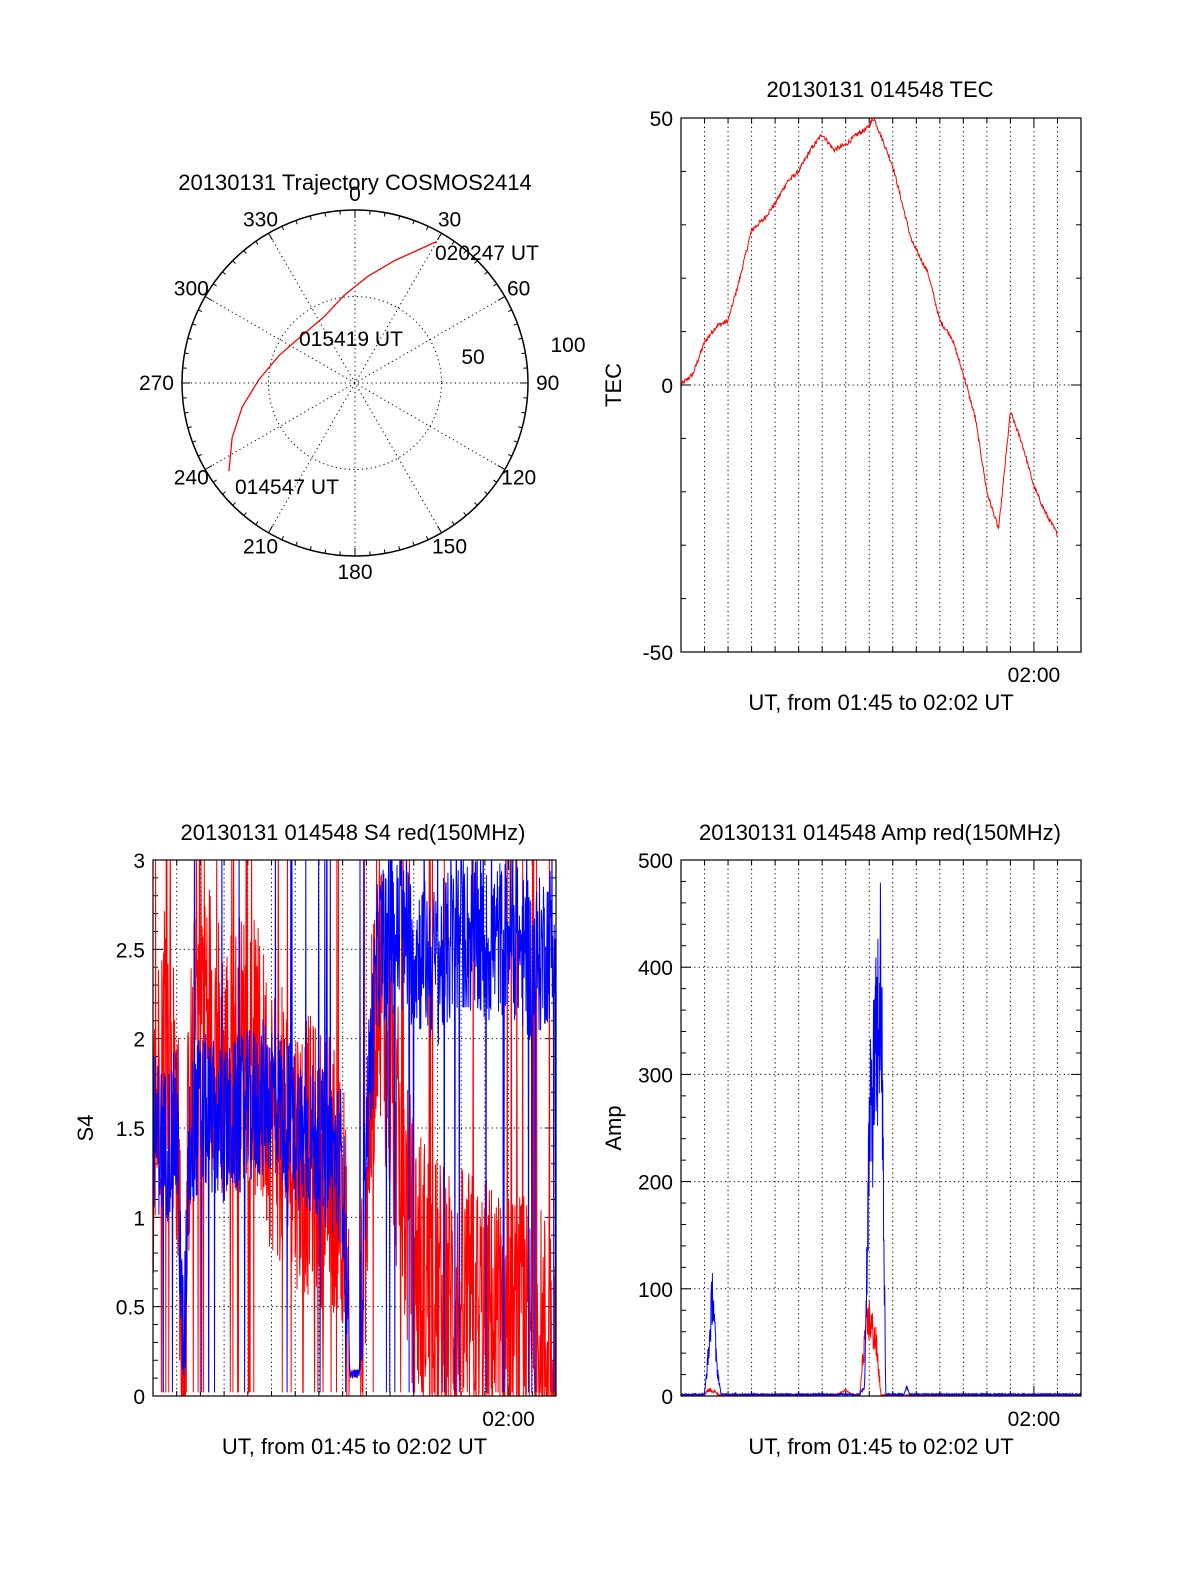 Image resolution: width=1200 pixels, height=1575 pixels. I want to click on polar-angle-label: 270, so click(156, 383).